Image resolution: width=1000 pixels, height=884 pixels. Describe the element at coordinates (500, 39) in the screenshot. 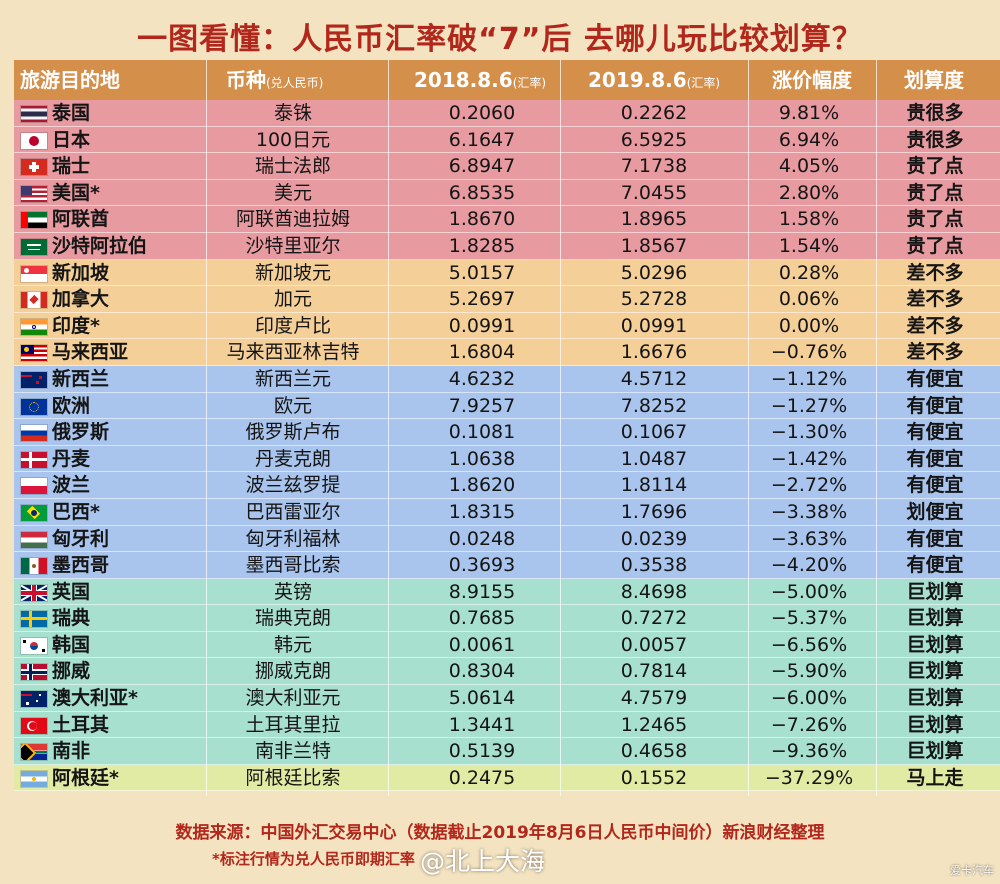

I see `page-title: 一图看懂：人民币汇率破“7”后 去哪儿玩比较划算？` at that location.